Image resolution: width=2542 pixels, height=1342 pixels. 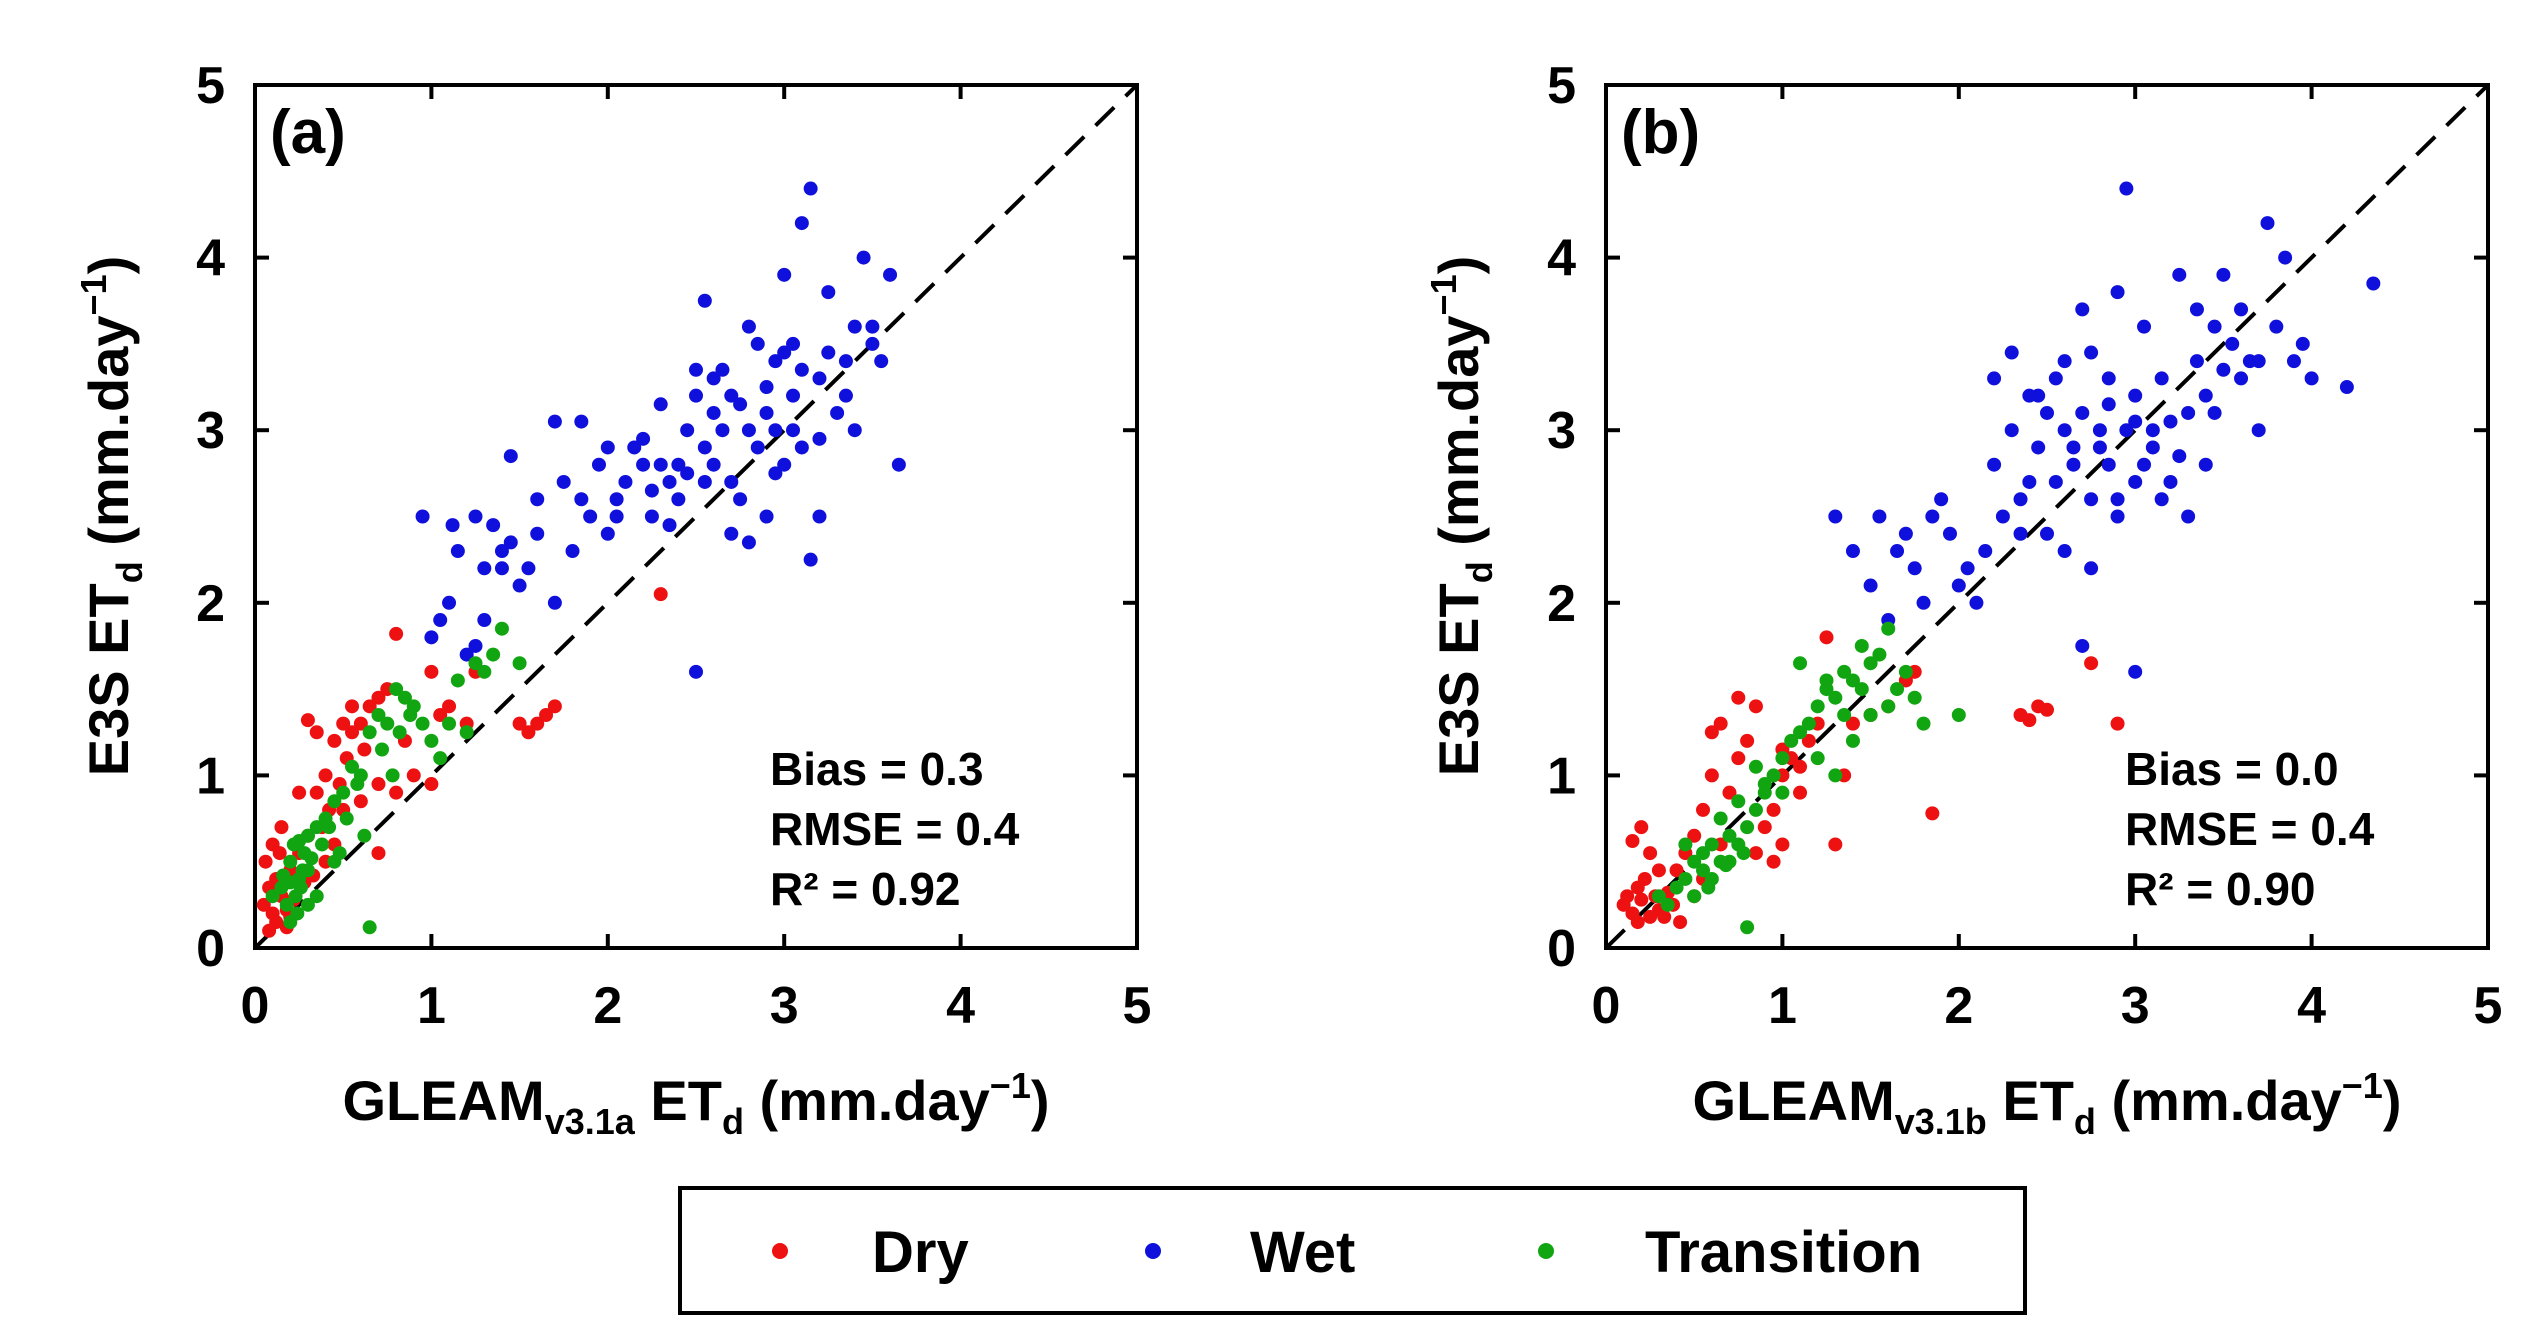 I want to click on y-tick-label: 3, so click(x=210, y=431).